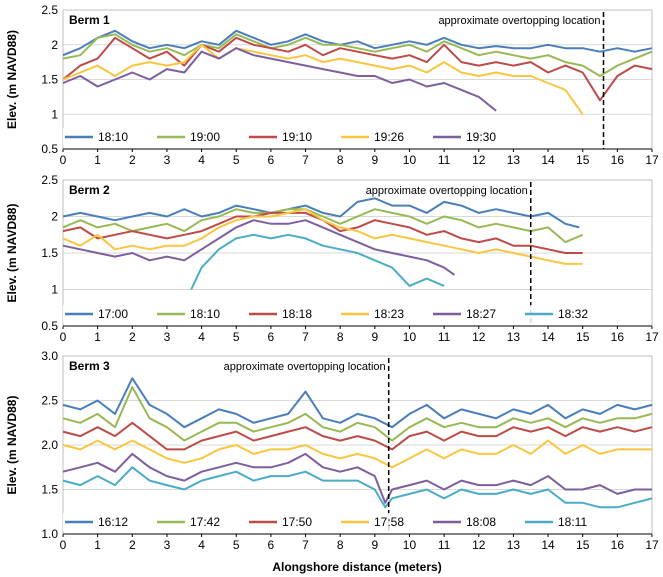 The height and width of the screenshot is (577, 663). Describe the element at coordinates (205, 137) in the screenshot. I see `legend-entry: 19:00` at that location.